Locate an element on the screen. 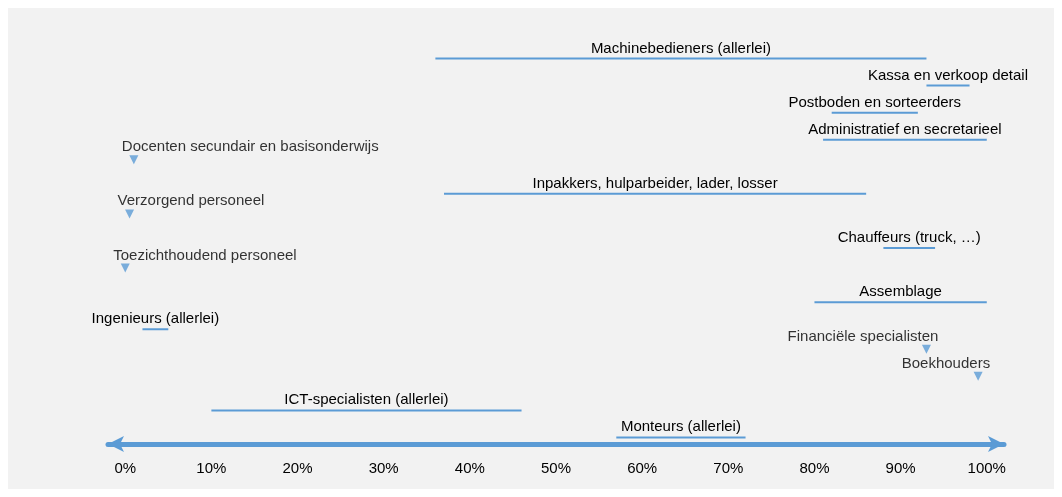 The width and height of the screenshot is (1062, 497). y-tick-label: Inpakkers, hulparbeider, lader, losser is located at coordinates (655, 182).